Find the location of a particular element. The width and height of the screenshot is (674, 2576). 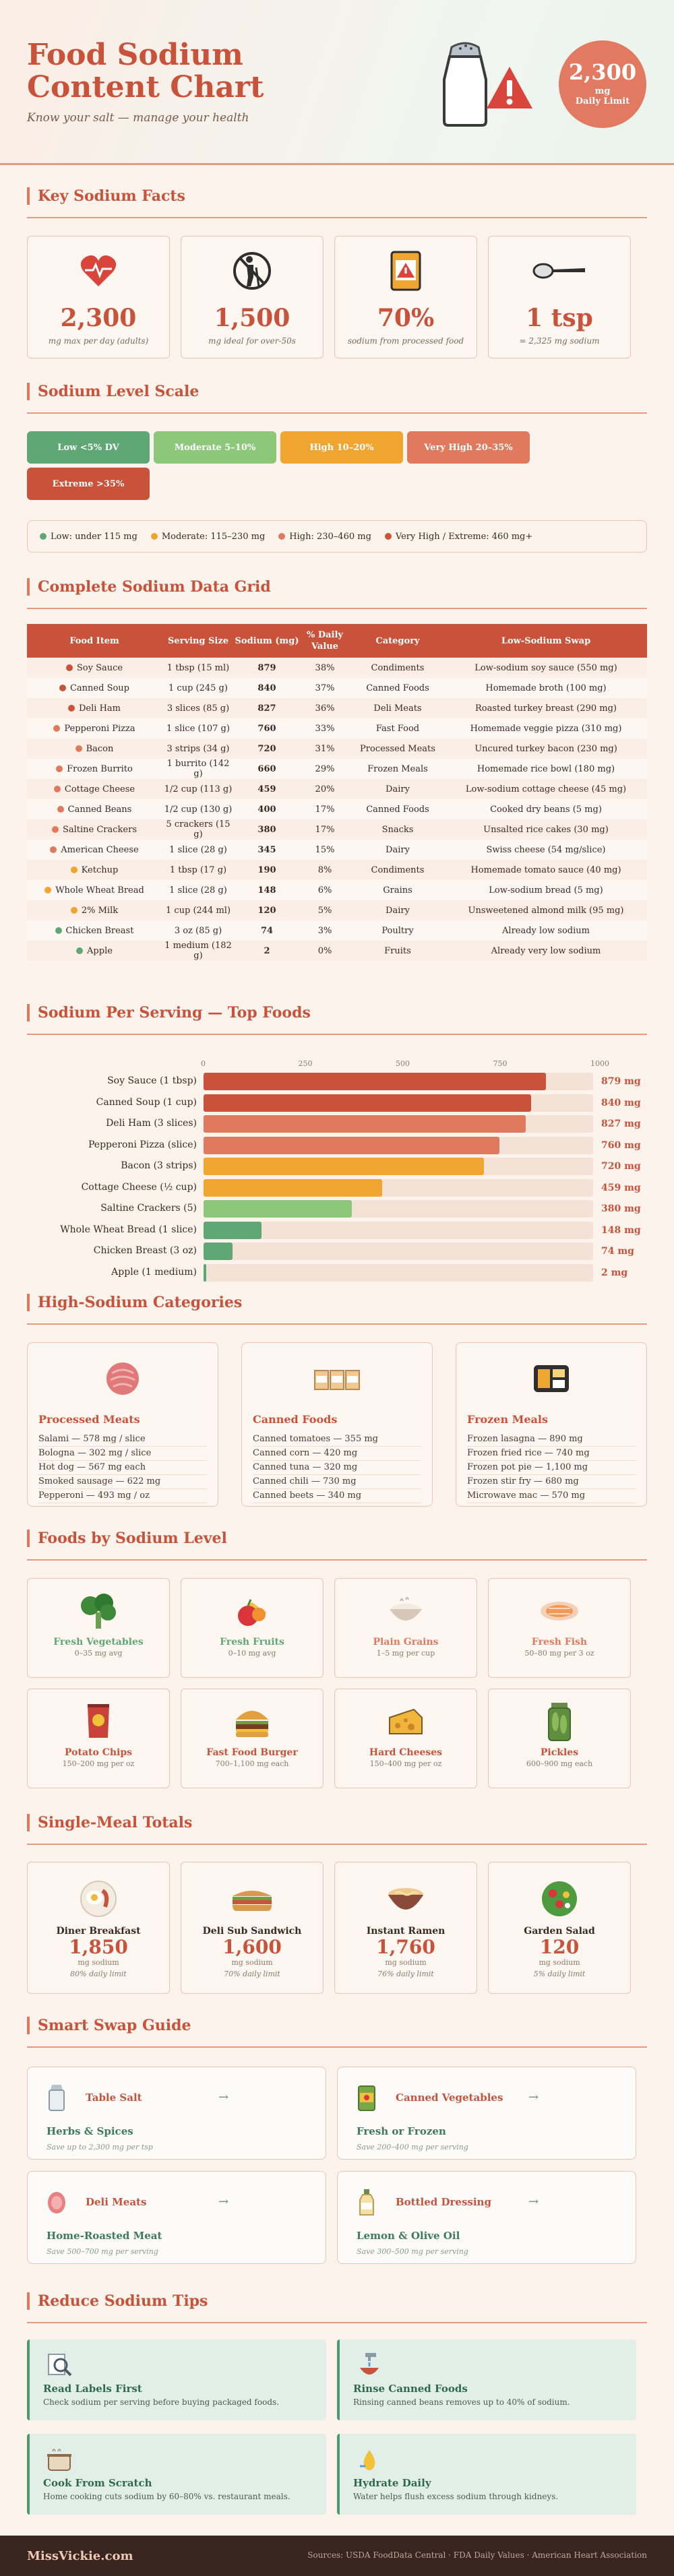

food-card: Plain Grains 1–5 mg per cup is located at coordinates (405, 1628).